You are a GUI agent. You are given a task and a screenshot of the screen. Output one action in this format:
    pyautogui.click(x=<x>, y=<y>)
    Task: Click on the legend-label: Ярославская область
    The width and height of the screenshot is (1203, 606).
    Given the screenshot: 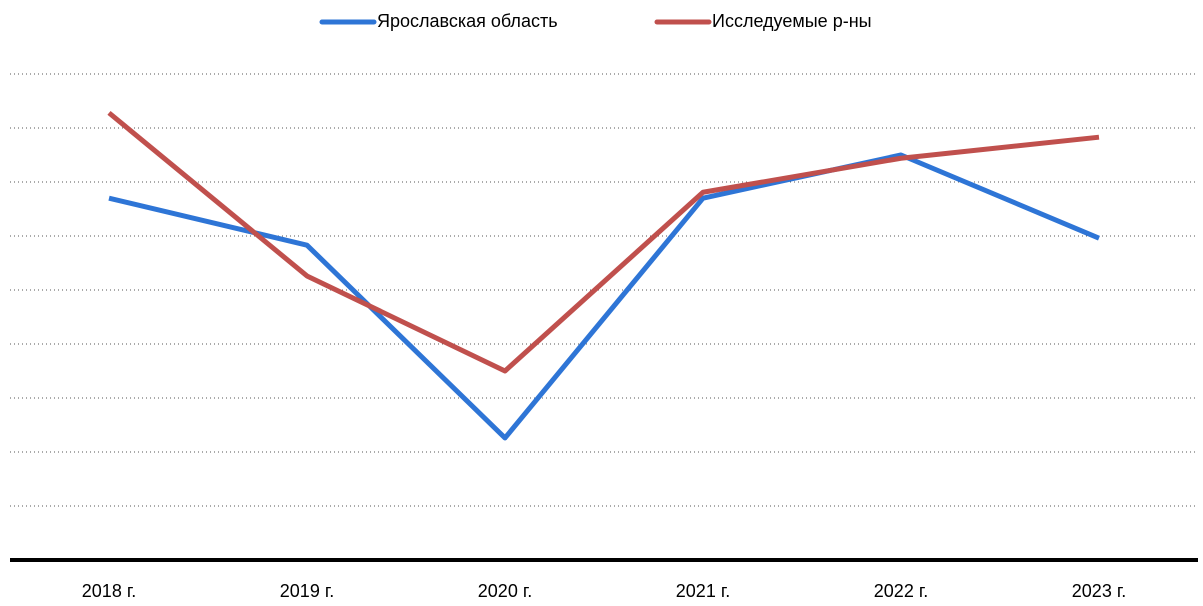 What is the action you would take?
    pyautogui.click(x=467, y=21)
    